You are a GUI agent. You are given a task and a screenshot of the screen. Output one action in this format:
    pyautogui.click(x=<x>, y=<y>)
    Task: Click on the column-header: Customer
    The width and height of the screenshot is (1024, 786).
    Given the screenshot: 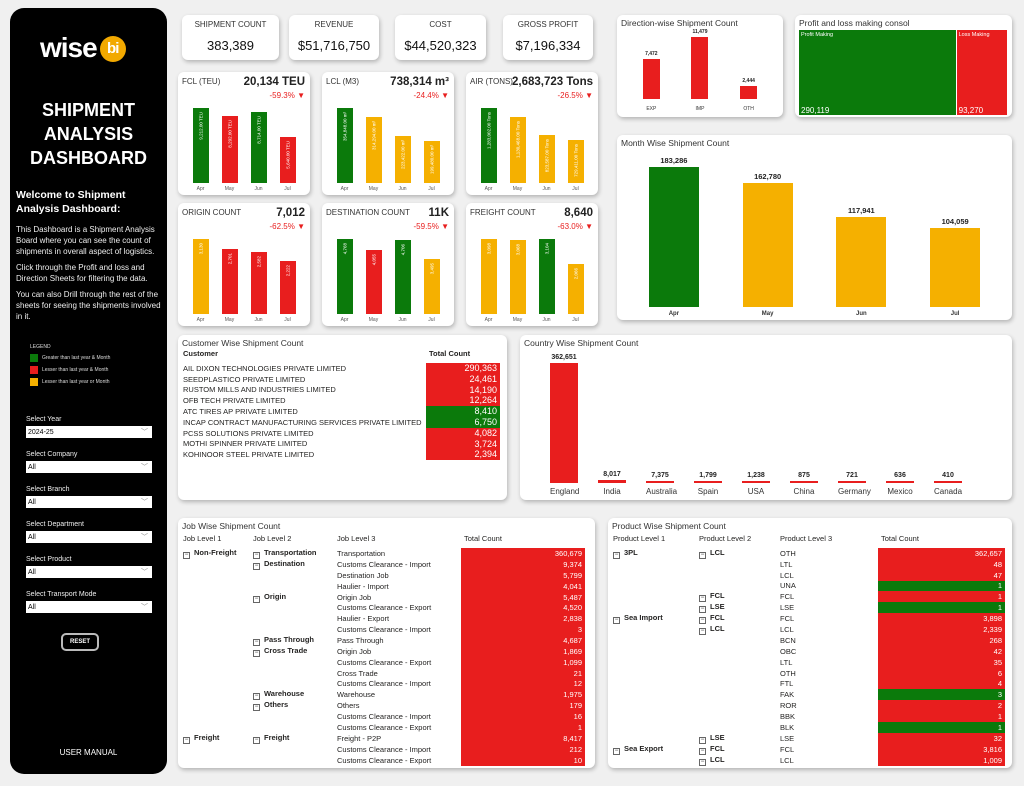 What is the action you would take?
    pyautogui.click(x=201, y=353)
    